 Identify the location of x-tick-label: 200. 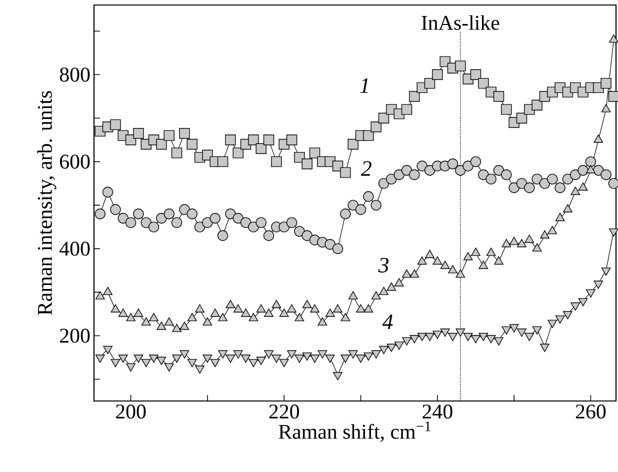
(131, 411).